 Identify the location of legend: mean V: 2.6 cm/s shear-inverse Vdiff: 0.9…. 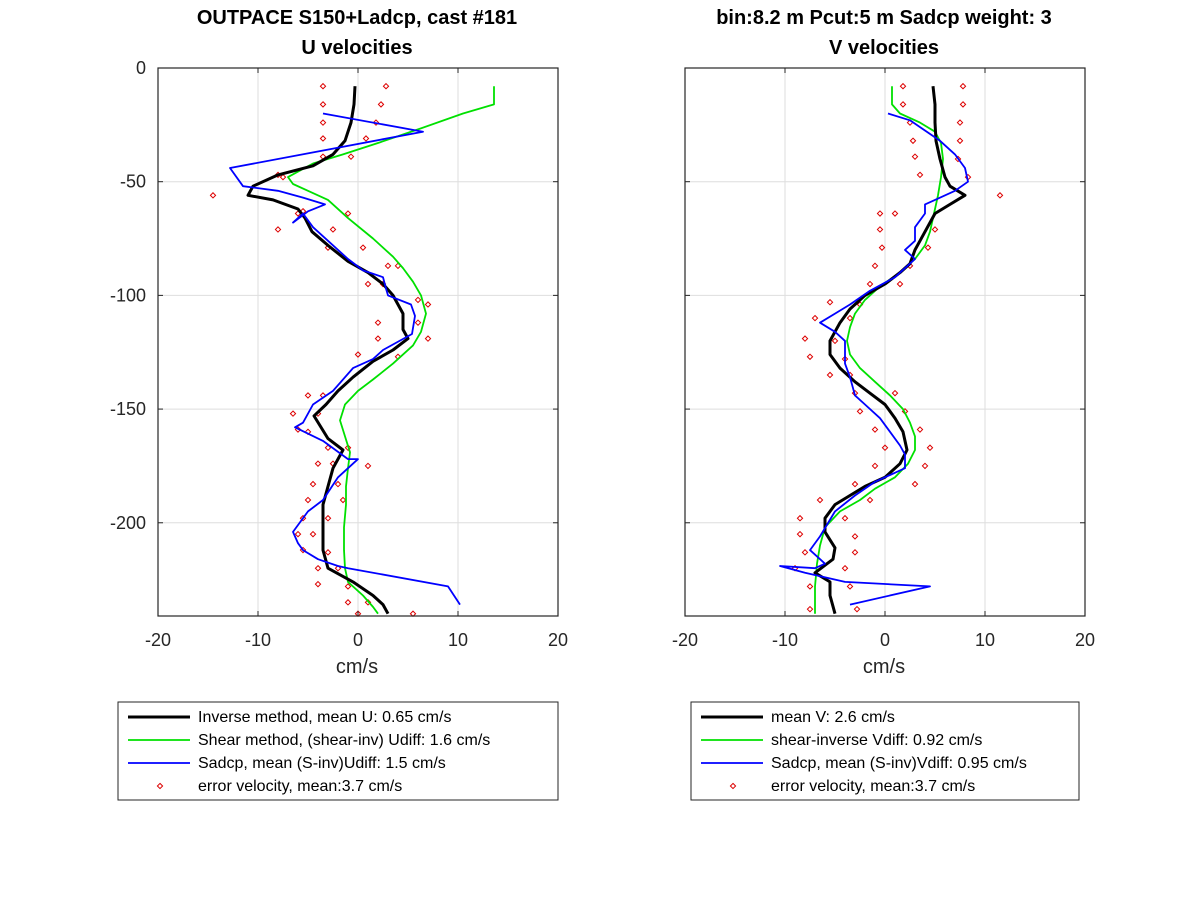
(885, 751).